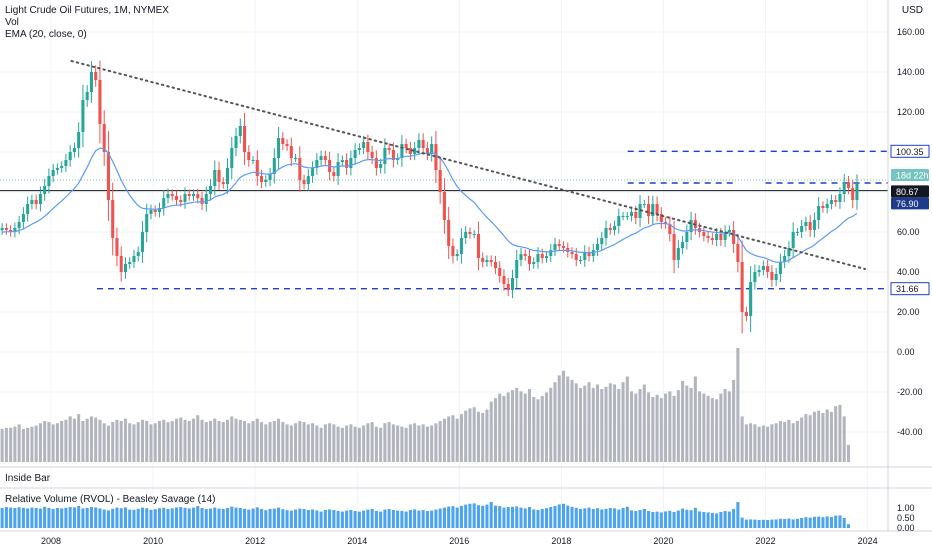  Describe the element at coordinates (907, 192) in the screenshot. I see `last-price-label: 80.67` at that location.